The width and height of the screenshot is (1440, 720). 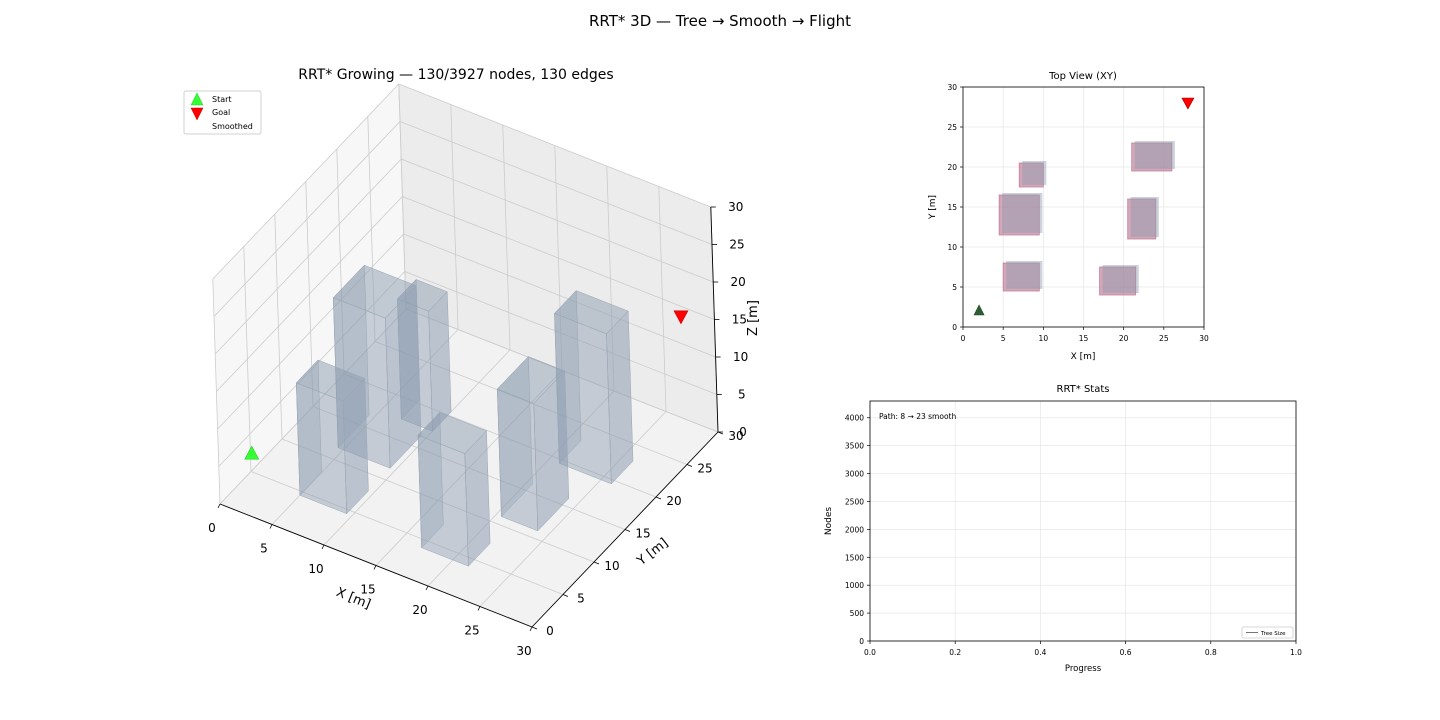 What do you see at coordinates (1188, 103) in the screenshot?
I see `top-view-goal-marker` at bounding box center [1188, 103].